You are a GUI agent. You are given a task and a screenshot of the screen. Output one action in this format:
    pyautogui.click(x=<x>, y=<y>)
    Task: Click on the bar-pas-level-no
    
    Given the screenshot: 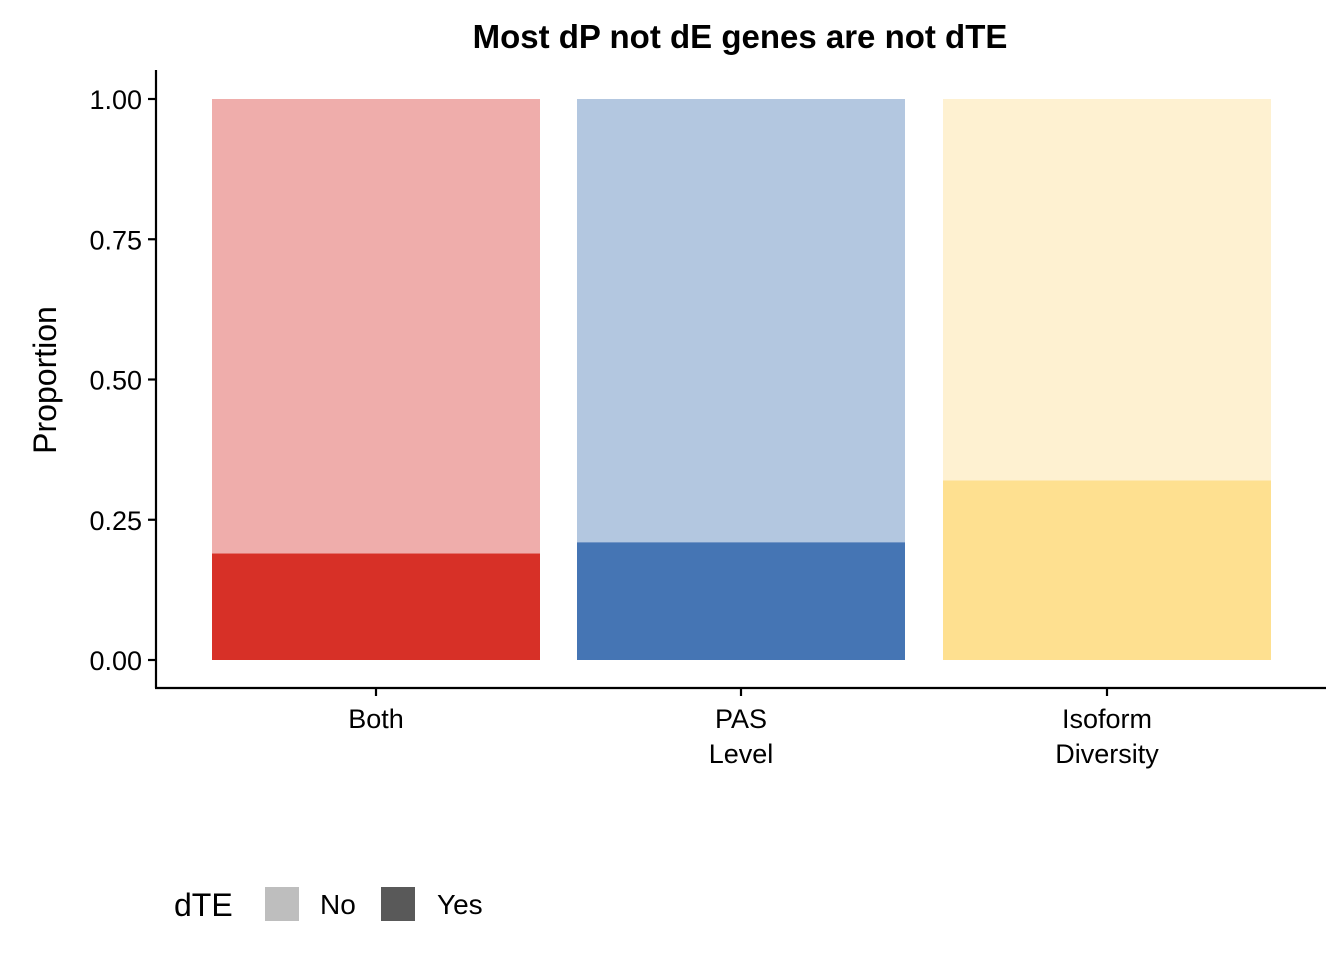 What is the action you would take?
    pyautogui.click(x=741, y=321)
    